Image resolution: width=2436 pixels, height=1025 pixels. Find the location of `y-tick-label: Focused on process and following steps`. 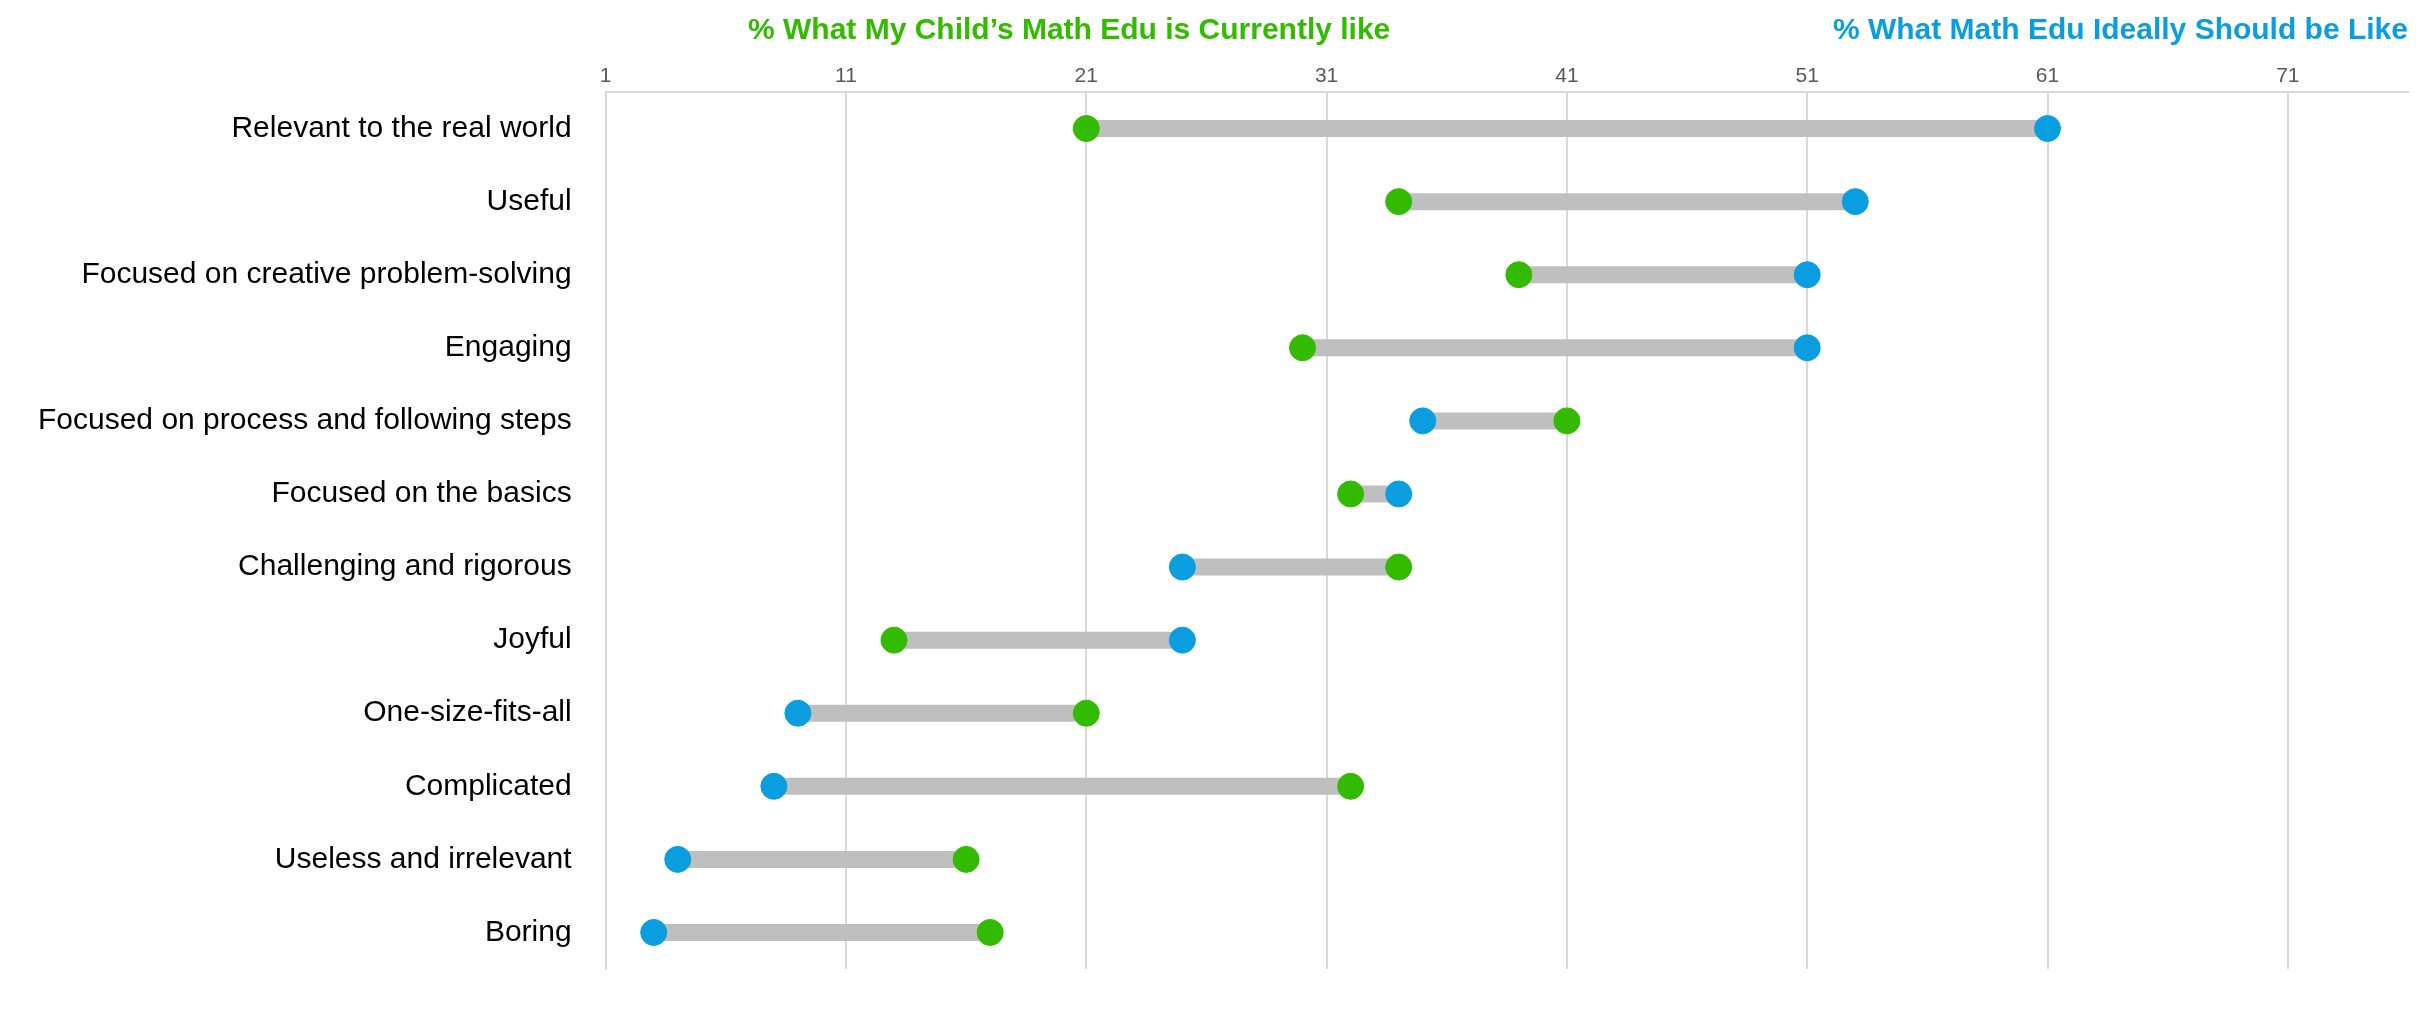

y-tick-label: Focused on process and following steps is located at coordinates (304, 419).